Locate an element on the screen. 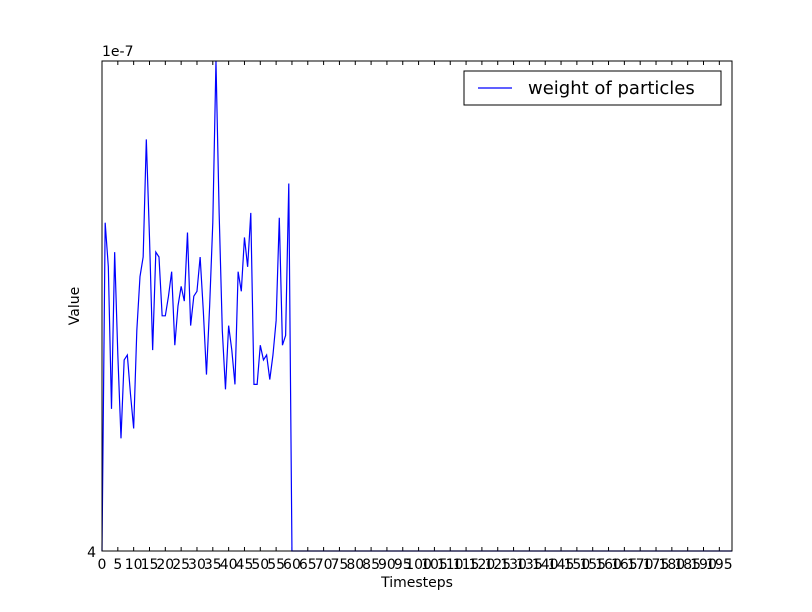 This screenshot has height=612, width=812. x-tick-label: 30 is located at coordinates (197, 565).